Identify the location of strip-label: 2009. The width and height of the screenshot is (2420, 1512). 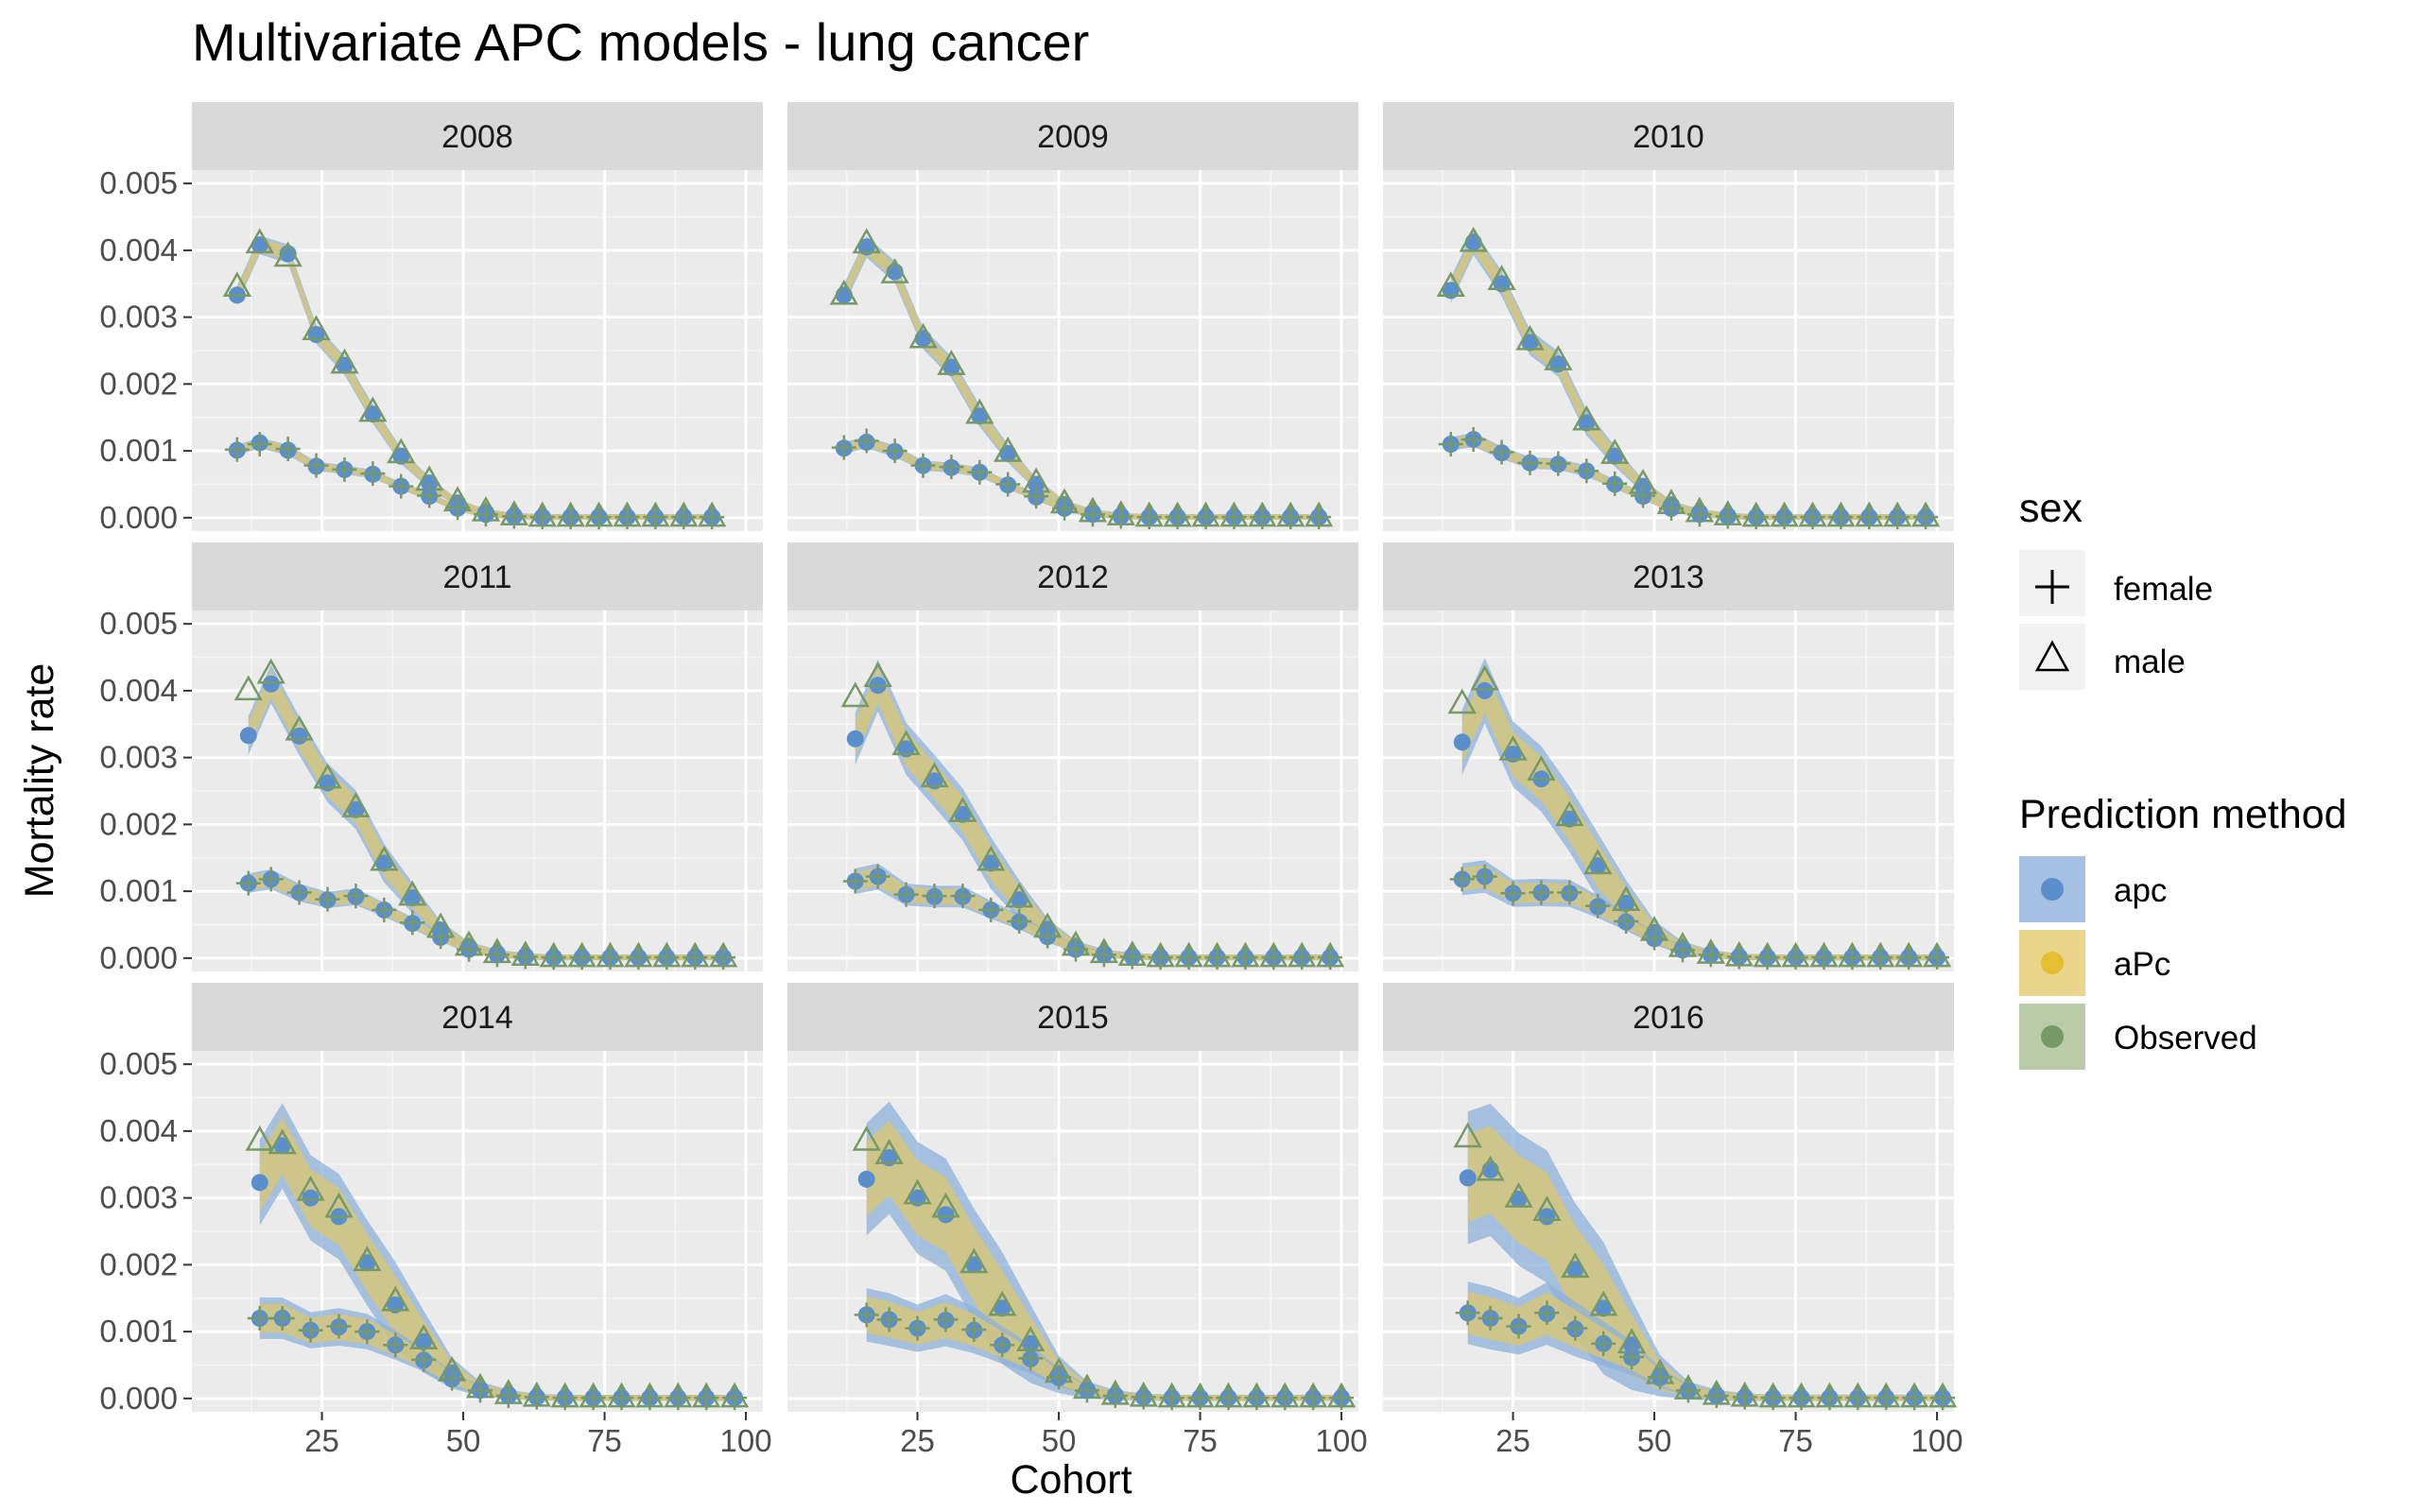
(1073, 137).